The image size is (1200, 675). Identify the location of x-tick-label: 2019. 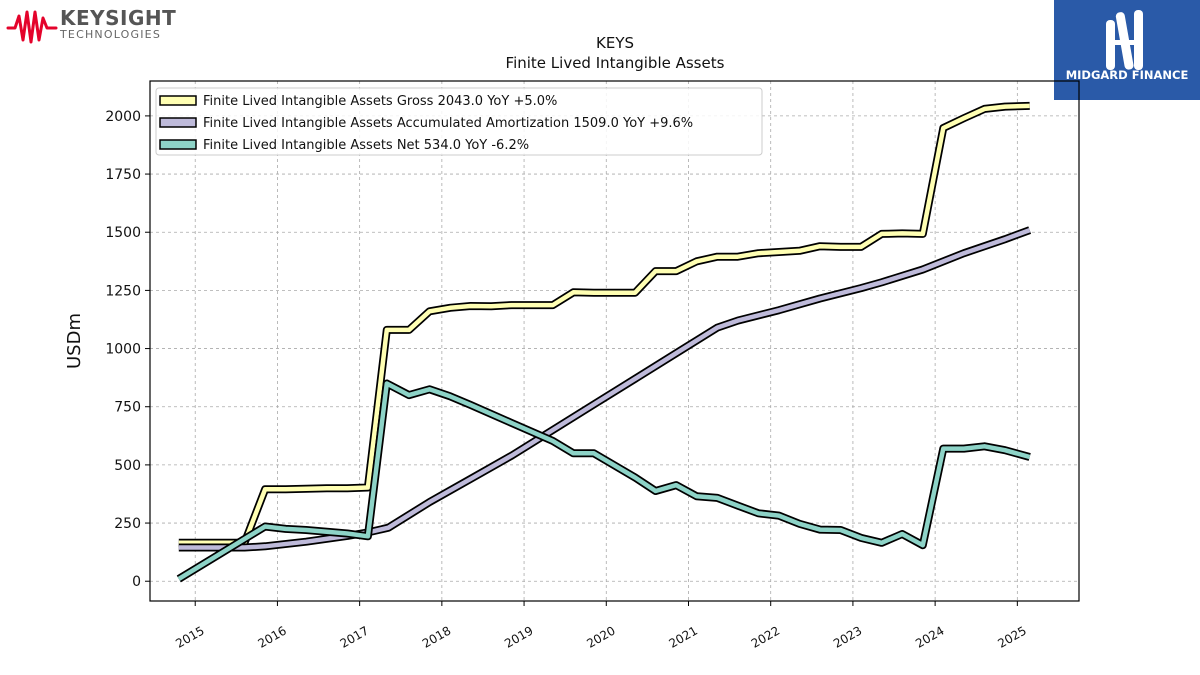
(518, 636).